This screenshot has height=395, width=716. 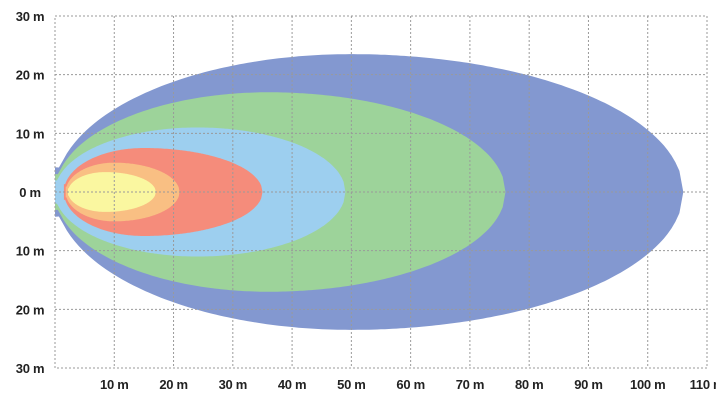 What do you see at coordinates (529, 384) in the screenshot?
I see `x-tick-label: 80 m` at bounding box center [529, 384].